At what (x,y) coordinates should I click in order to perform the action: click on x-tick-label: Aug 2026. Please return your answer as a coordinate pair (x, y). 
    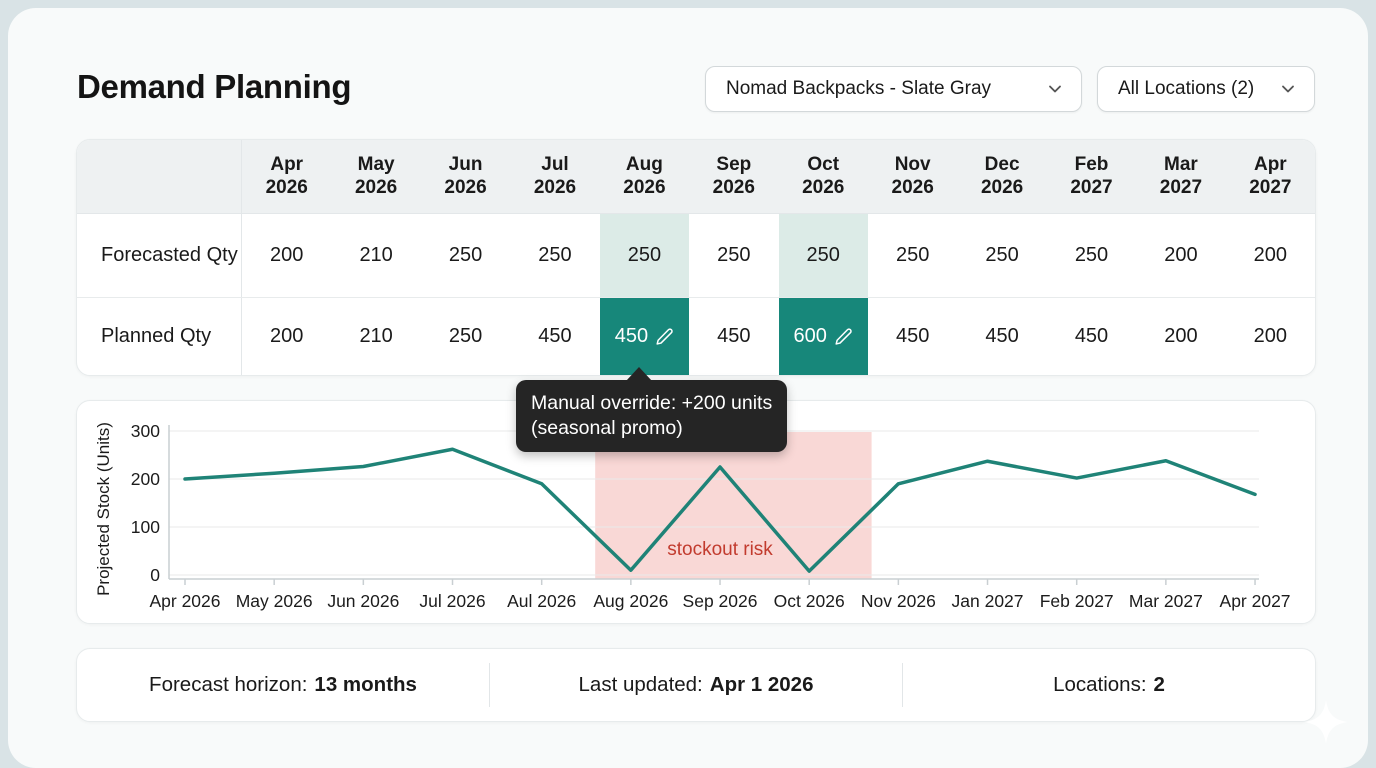
    Looking at the image, I should click on (630, 601).